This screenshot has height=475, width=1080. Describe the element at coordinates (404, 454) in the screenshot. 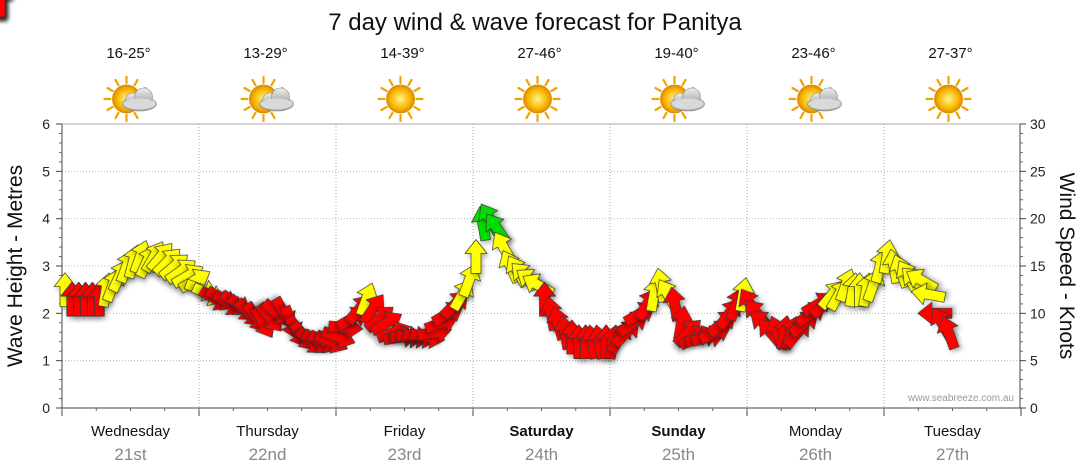

I see `day-date-label: 23rd` at that location.